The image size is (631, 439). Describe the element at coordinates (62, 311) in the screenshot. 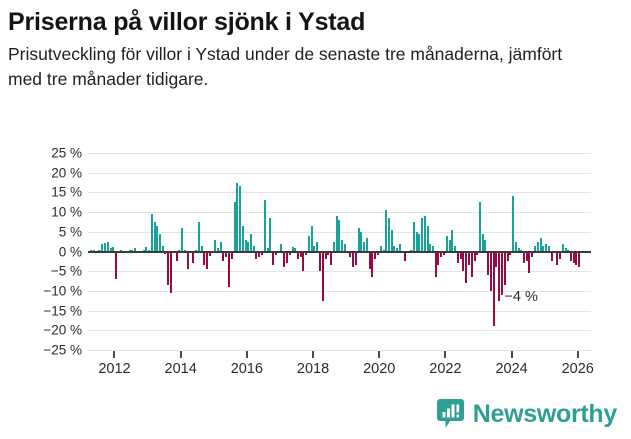

I see `y-axis-tick-label: −15 %` at that location.